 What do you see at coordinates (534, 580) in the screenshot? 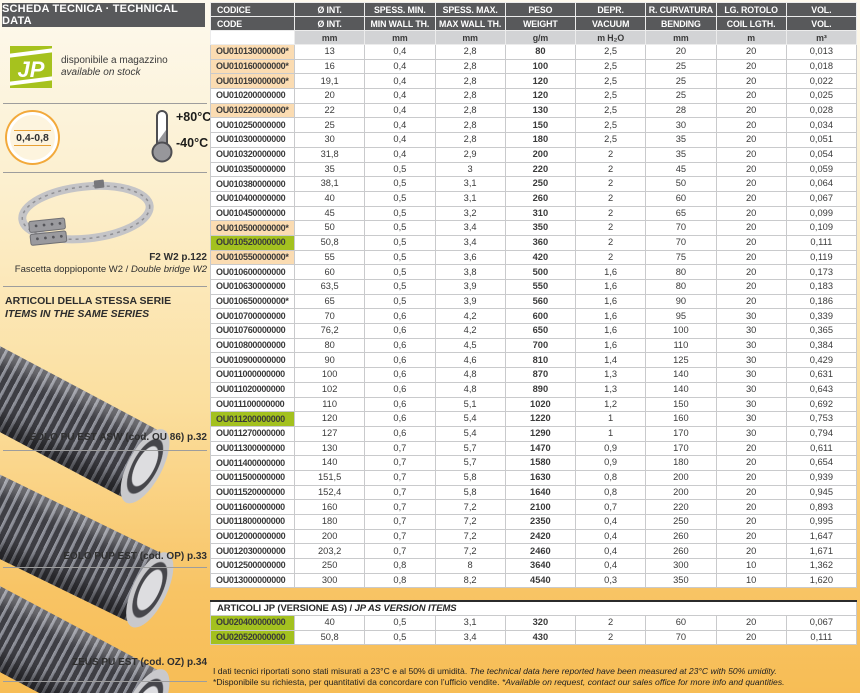
I see `table-row: OU013000000000 300 0,8 8,2 4540 0,3 350 10 1,620` at bounding box center [534, 580].